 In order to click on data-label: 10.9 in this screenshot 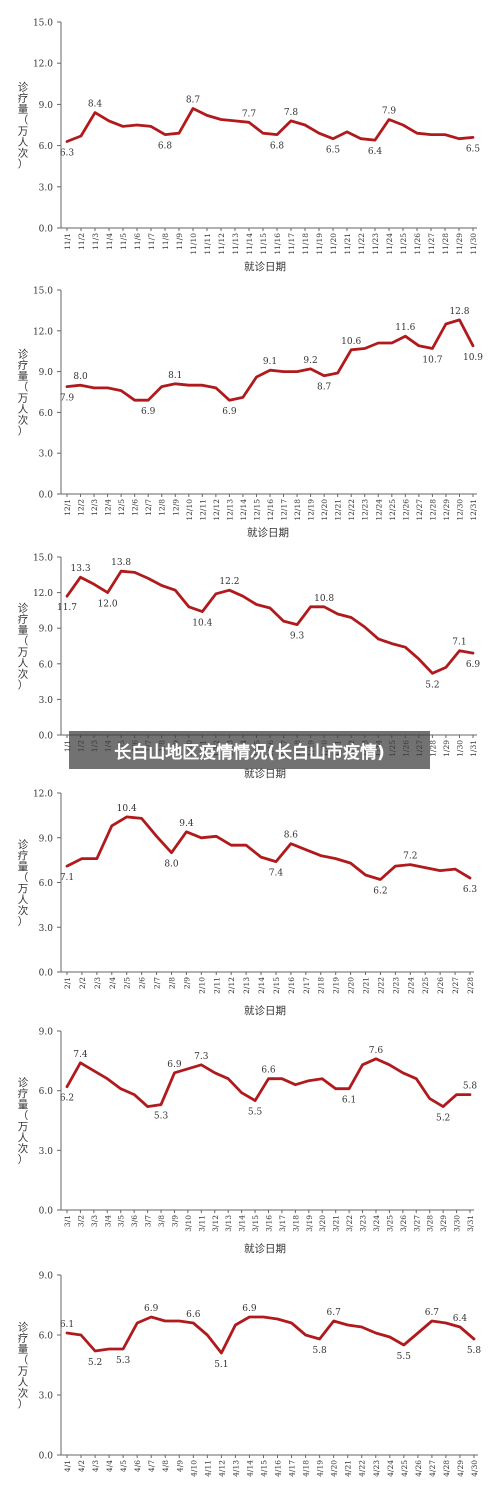, I will do `click(473, 358)`.